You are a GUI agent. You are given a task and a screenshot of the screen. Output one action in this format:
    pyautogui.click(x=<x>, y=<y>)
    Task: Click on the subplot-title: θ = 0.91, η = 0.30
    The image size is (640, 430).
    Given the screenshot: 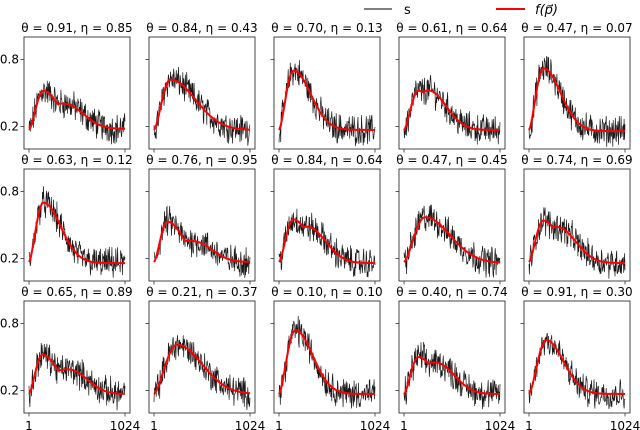 What is the action you would take?
    pyautogui.click(x=576, y=292)
    